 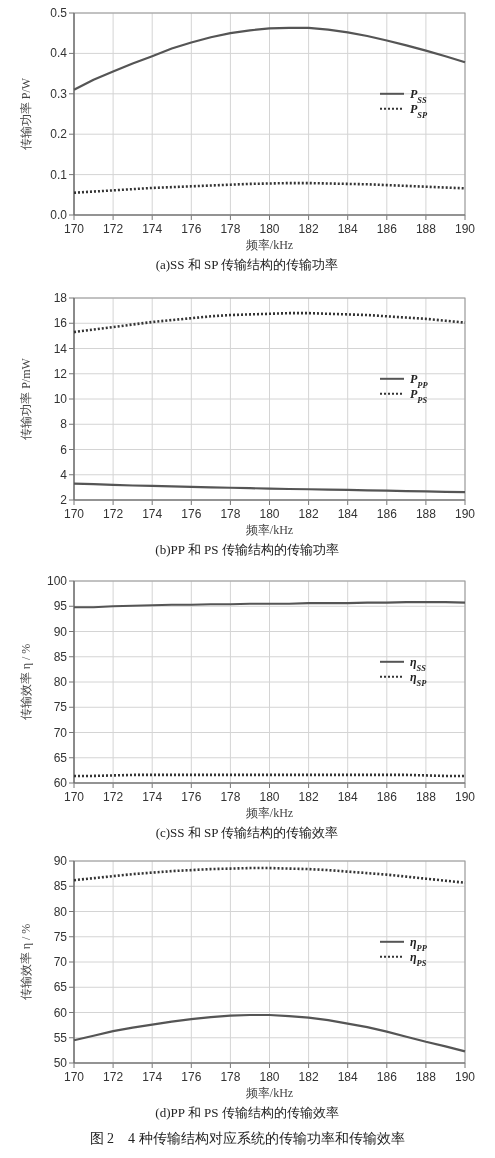 I want to click on y-tick-label: 0.3, so click(x=59, y=93).